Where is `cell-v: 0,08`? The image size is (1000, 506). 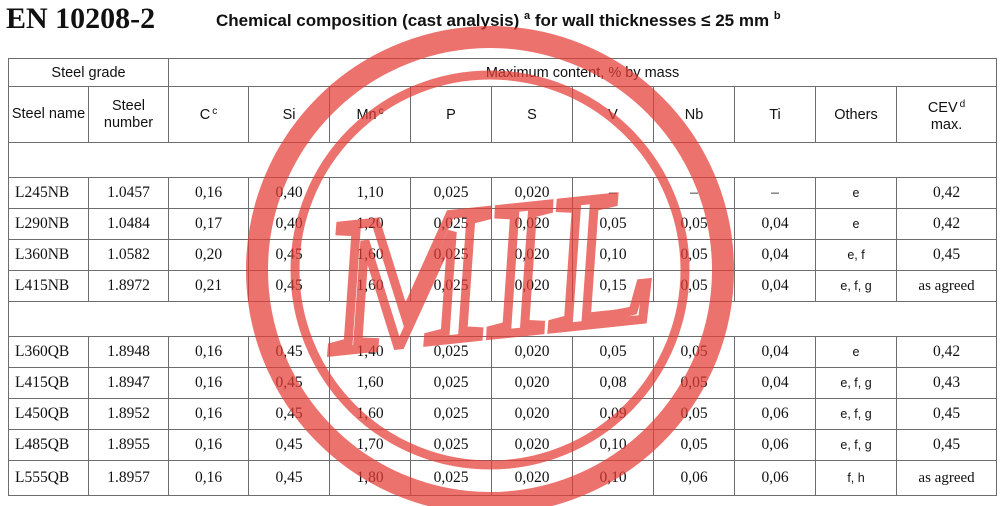 cell-v: 0,08 is located at coordinates (613, 383).